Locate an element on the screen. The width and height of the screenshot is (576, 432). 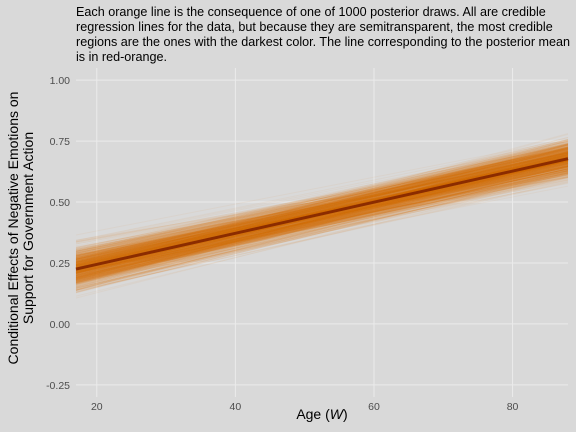
y-tick-label: -0.25 is located at coordinates (58, 386).